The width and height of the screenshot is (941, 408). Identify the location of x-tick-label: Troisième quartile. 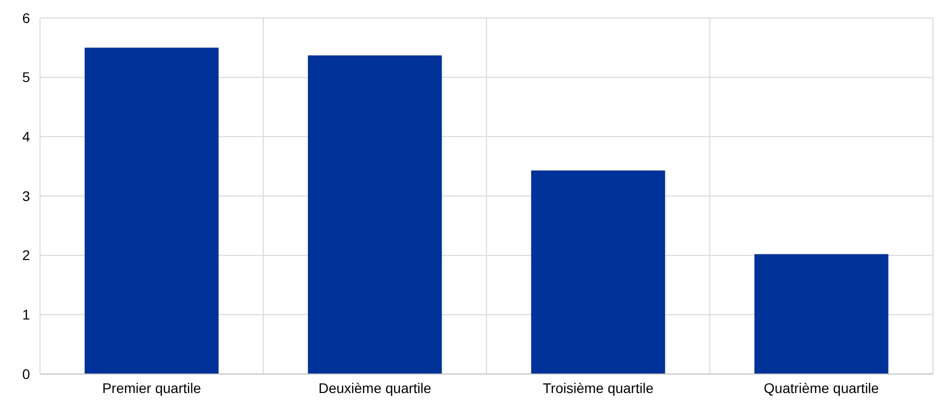
(598, 388).